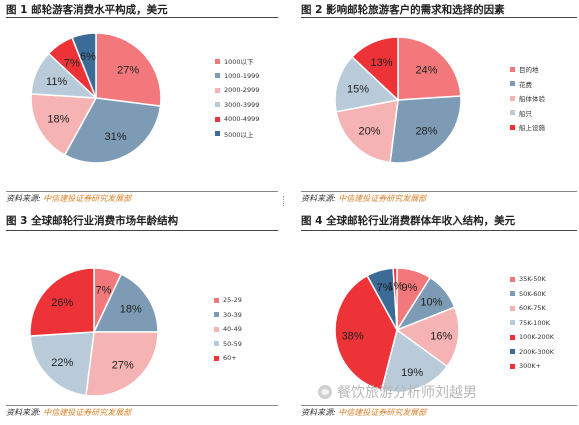 This screenshot has height=425, width=579. I want to click on legend-label: 2000-2999, so click(242, 90).